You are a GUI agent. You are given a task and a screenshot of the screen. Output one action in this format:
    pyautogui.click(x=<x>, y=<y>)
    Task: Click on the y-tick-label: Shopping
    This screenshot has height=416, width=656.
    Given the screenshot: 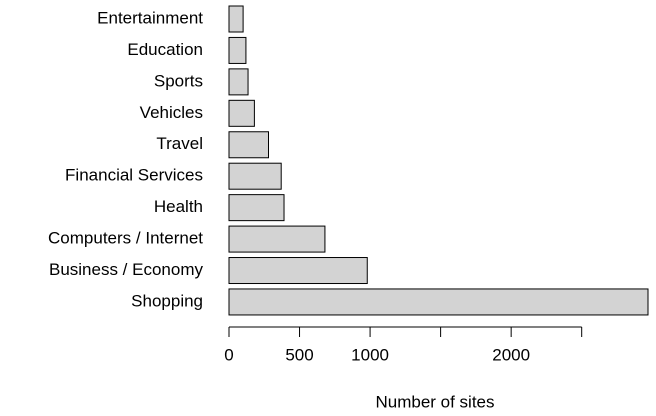 What is the action you would take?
    pyautogui.click(x=167, y=300)
    